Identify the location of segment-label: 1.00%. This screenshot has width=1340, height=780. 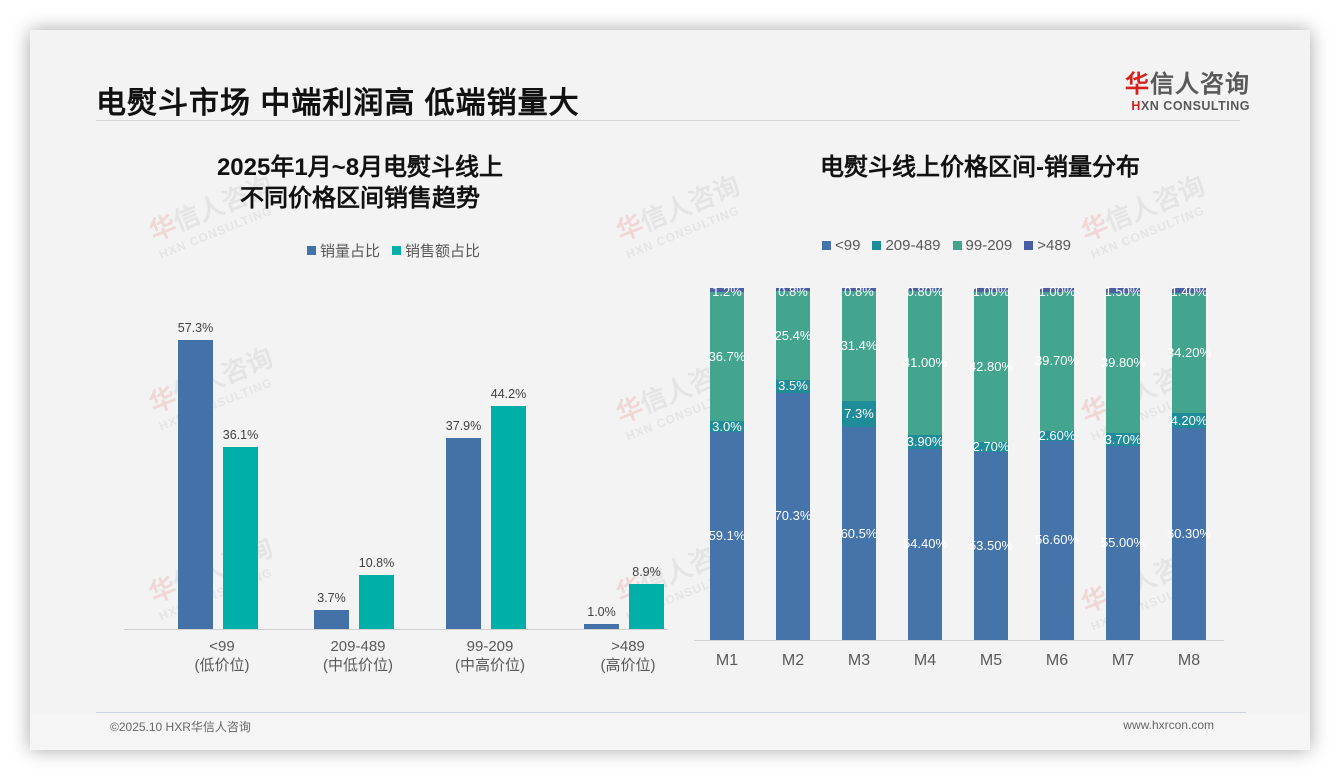
(1057, 292).